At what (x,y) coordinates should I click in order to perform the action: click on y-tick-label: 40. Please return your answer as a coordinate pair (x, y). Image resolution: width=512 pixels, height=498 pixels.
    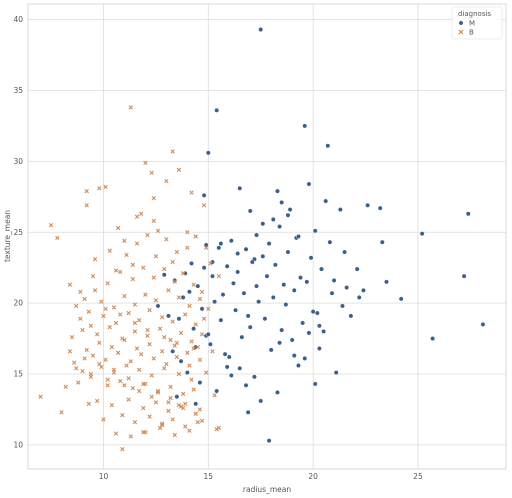
    Looking at the image, I should click on (18, 19).